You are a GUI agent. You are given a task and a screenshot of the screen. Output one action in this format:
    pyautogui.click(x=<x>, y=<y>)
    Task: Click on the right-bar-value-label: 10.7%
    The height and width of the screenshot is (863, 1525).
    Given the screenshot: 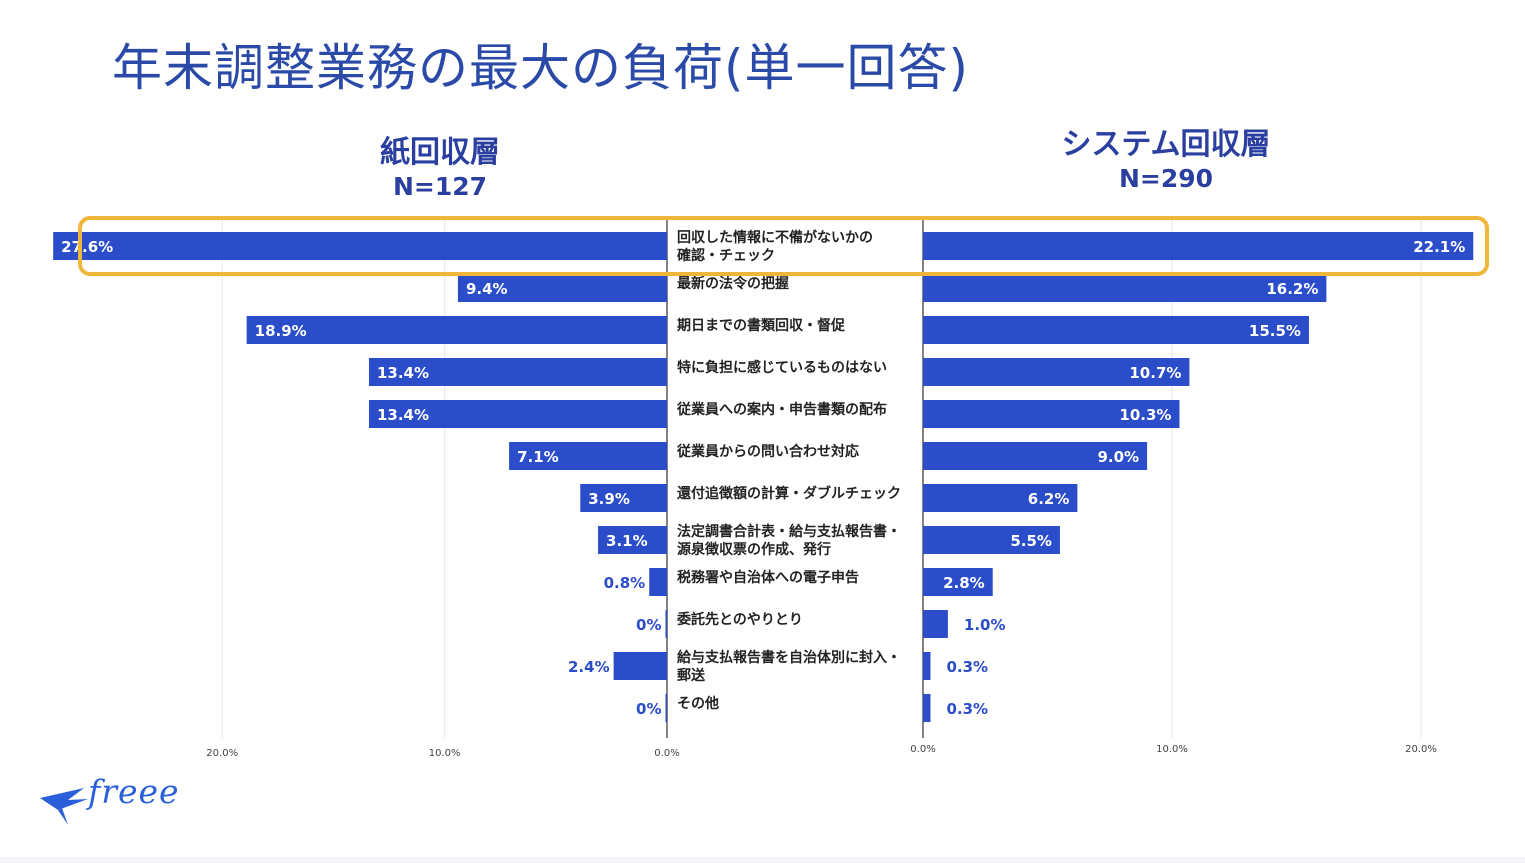 What is the action you would take?
    pyautogui.click(x=1155, y=373)
    